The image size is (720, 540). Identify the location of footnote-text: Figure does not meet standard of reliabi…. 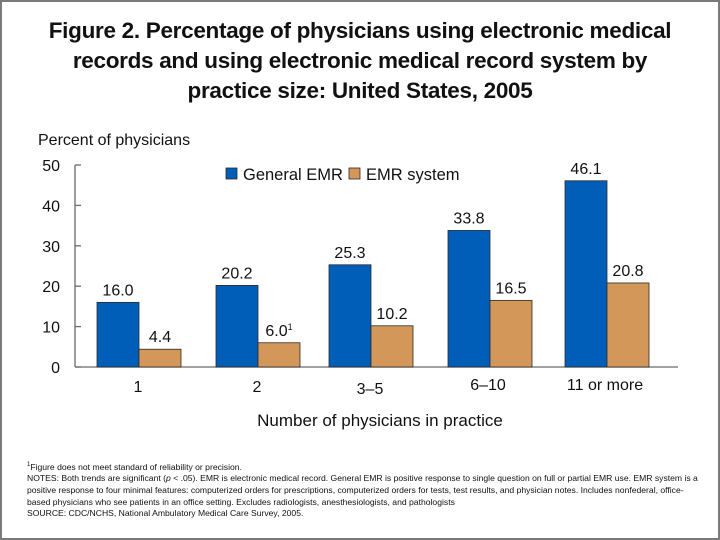
(136, 466).